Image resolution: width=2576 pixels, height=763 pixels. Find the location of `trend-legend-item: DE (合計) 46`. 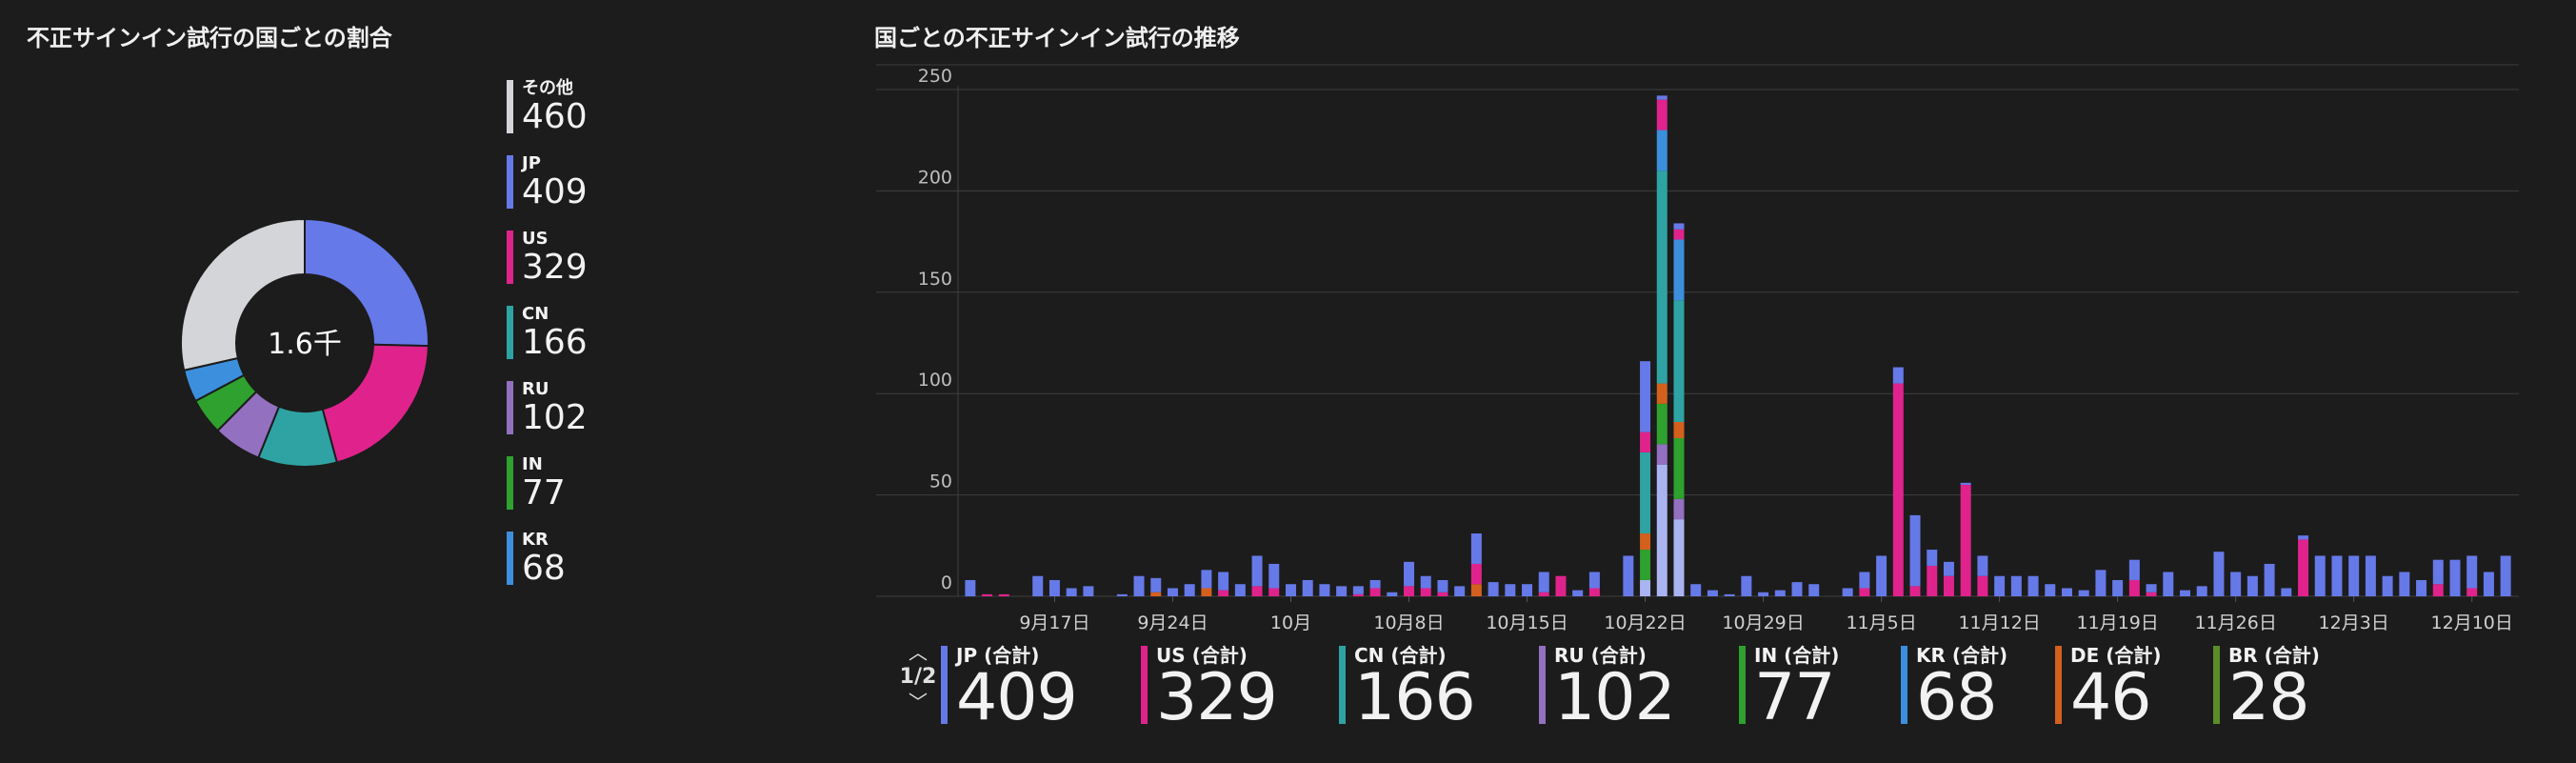

trend-legend-item: DE (合計) 46 is located at coordinates (2108, 687).